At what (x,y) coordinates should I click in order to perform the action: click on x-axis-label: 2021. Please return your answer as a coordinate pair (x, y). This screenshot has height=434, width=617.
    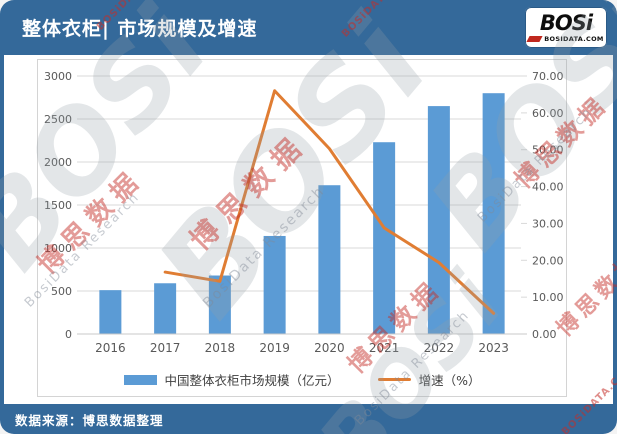
    Looking at the image, I should click on (384, 348).